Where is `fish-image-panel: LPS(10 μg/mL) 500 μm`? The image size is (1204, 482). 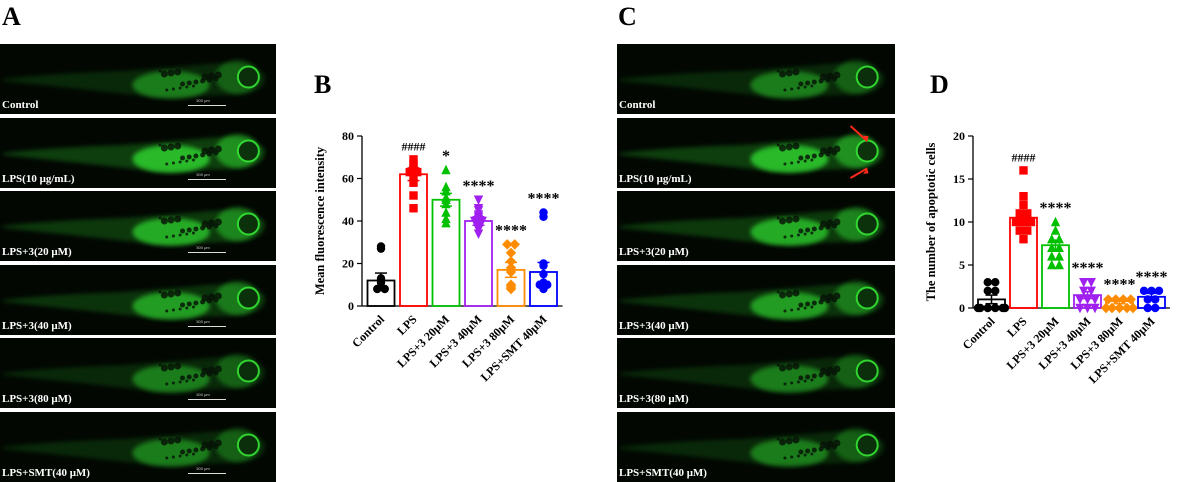 fish-image-panel: LPS(10 μg/mL) 500 μm is located at coordinates (138, 152).